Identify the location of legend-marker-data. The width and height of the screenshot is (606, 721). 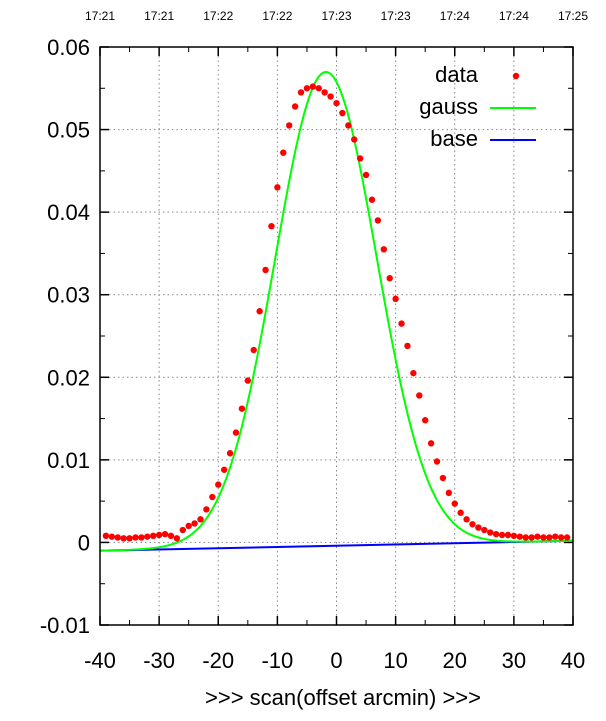
(516, 76).